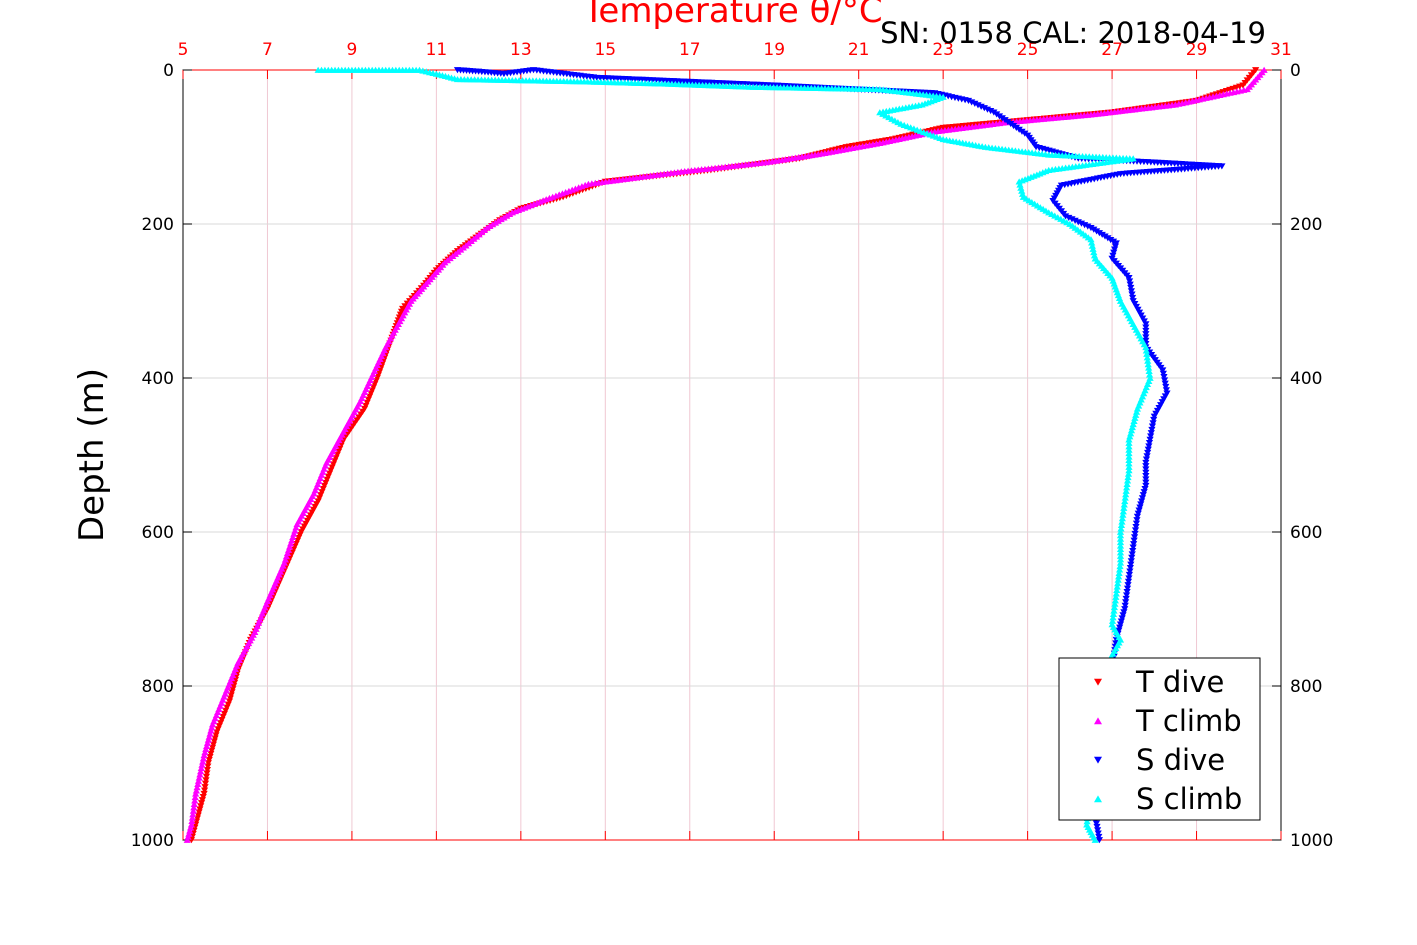 Image resolution: width=1417 pixels, height=945 pixels. Describe the element at coordinates (732, 15) in the screenshot. I see `chart-title: Temperature θ/°C` at that location.